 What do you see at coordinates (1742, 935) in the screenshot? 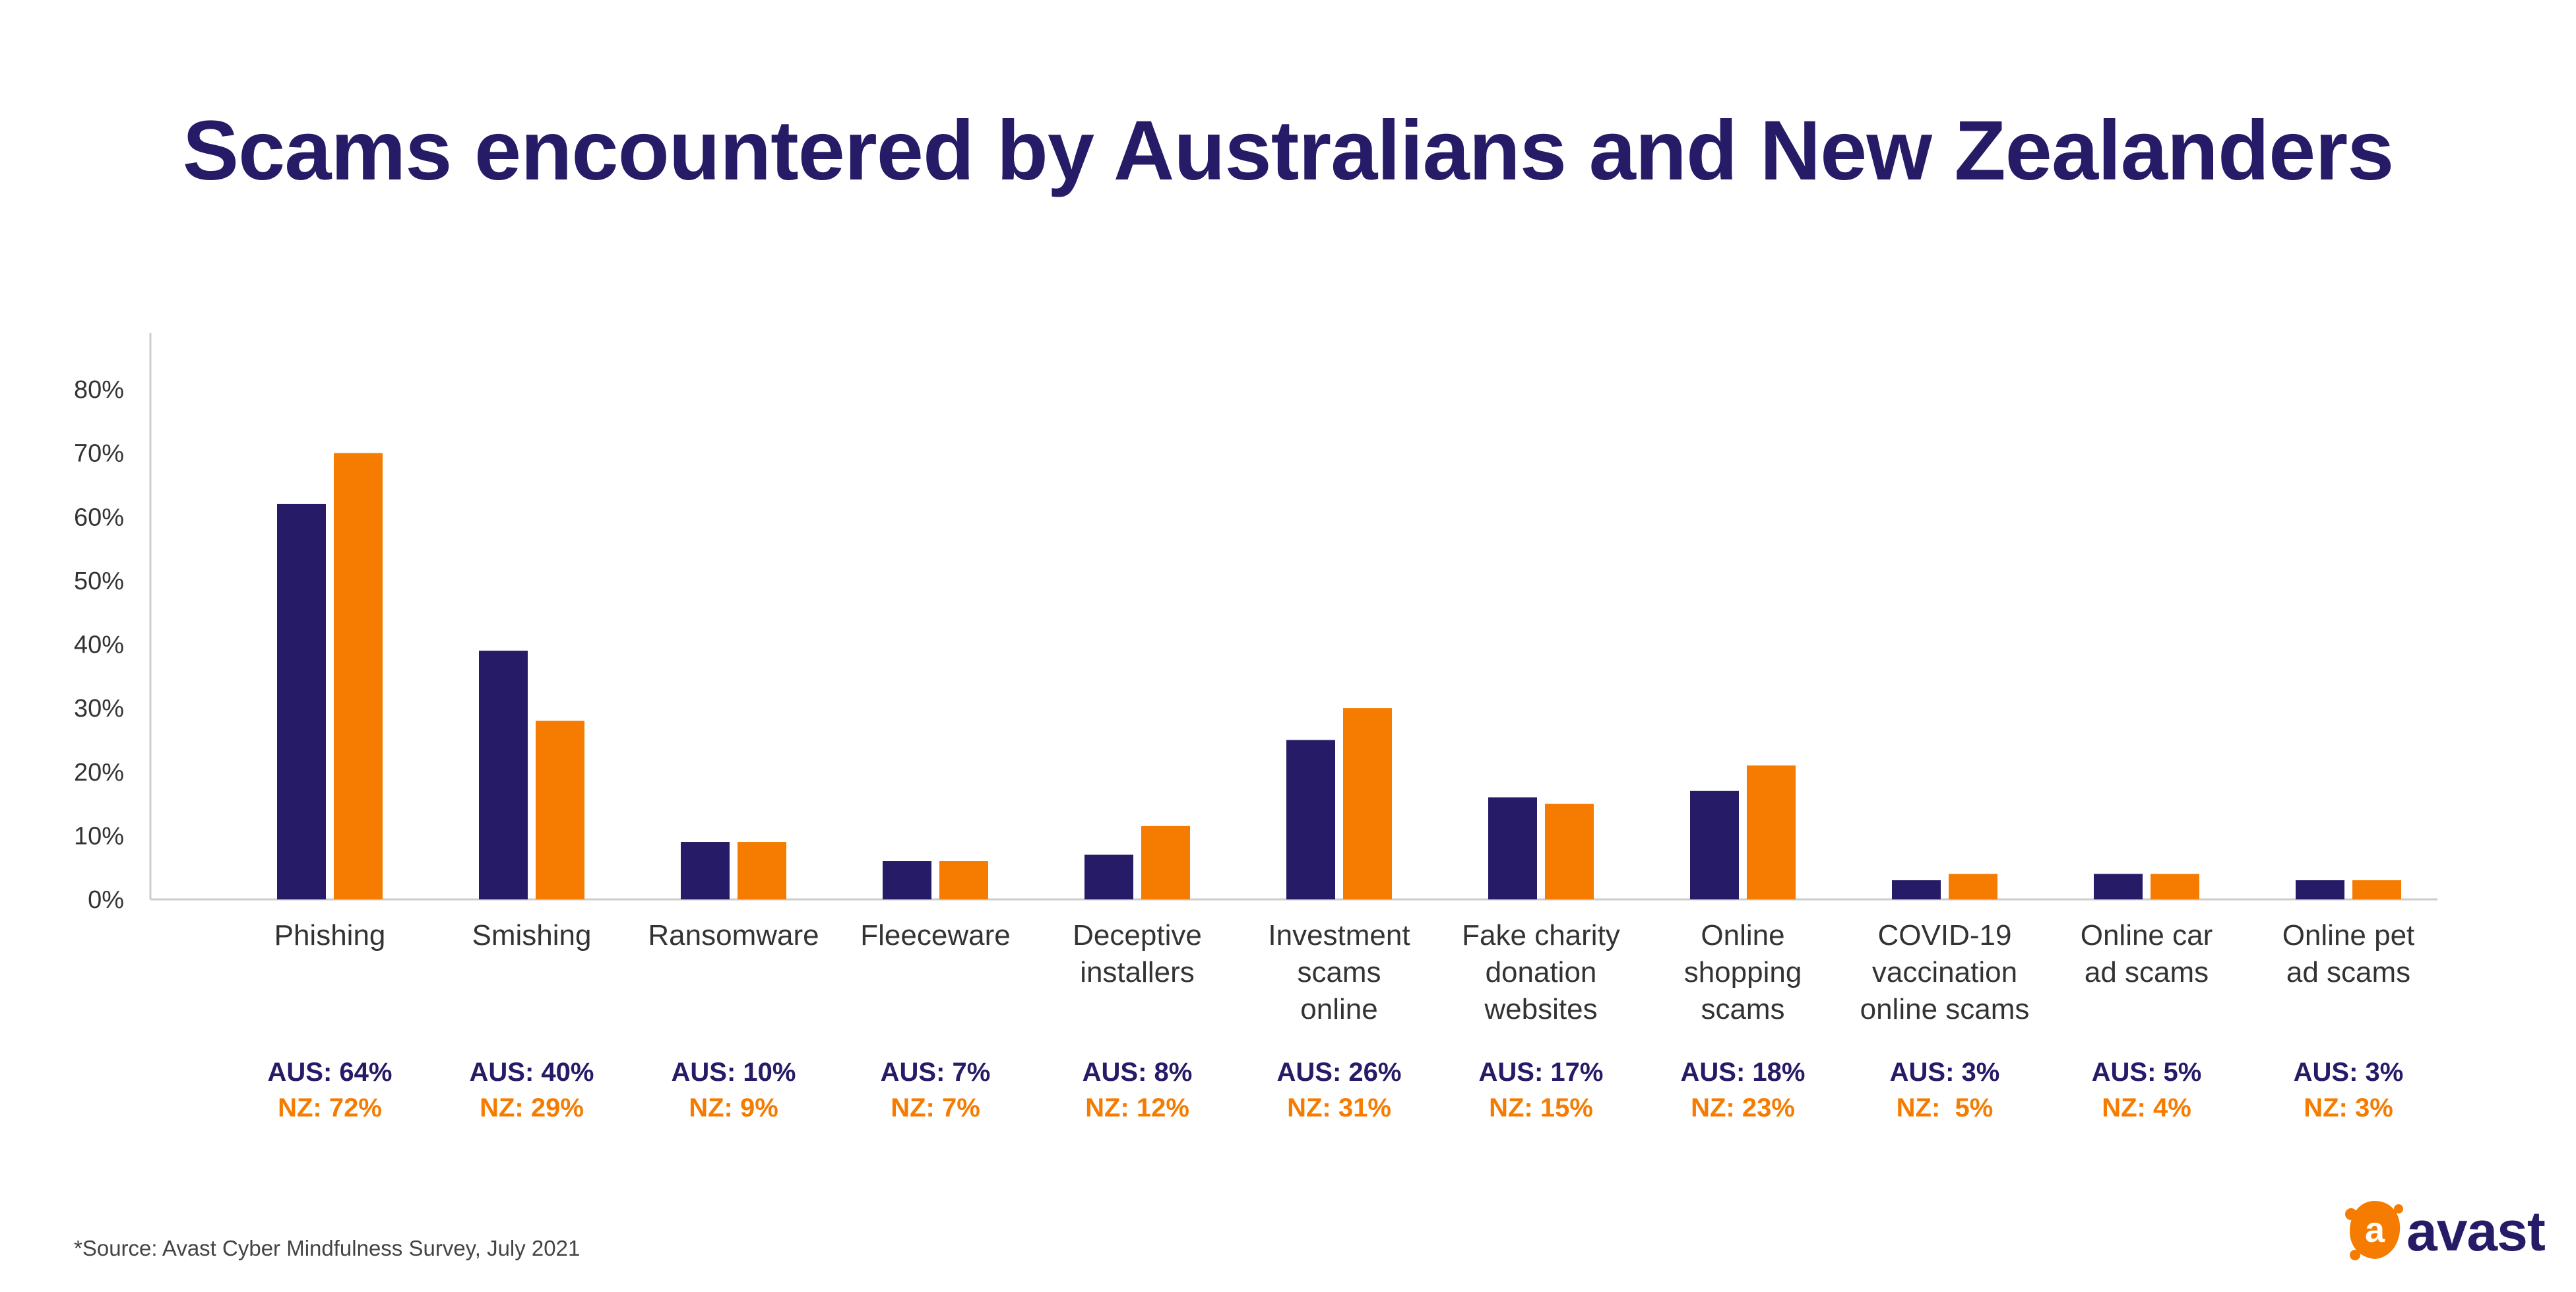
I see `category-label-line: Online` at bounding box center [1742, 935].